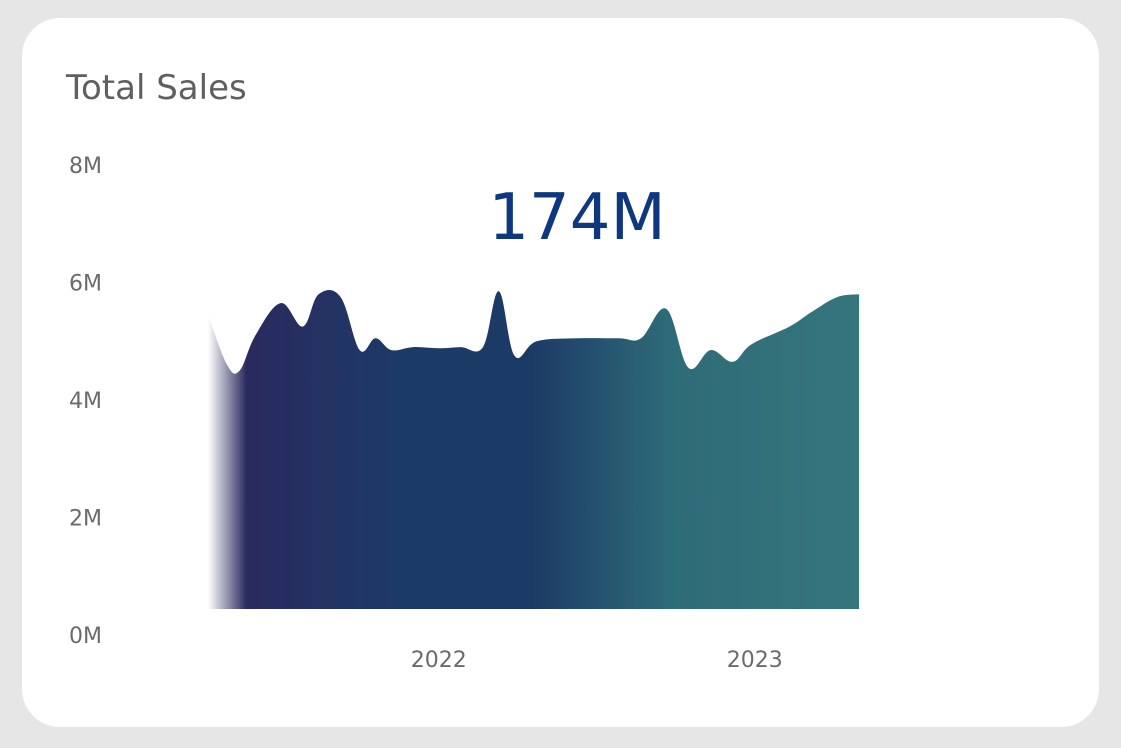 This screenshot has height=748, width=1121. What do you see at coordinates (597, 660) in the screenshot?
I see `x-axis: 2022 2023` at bounding box center [597, 660].